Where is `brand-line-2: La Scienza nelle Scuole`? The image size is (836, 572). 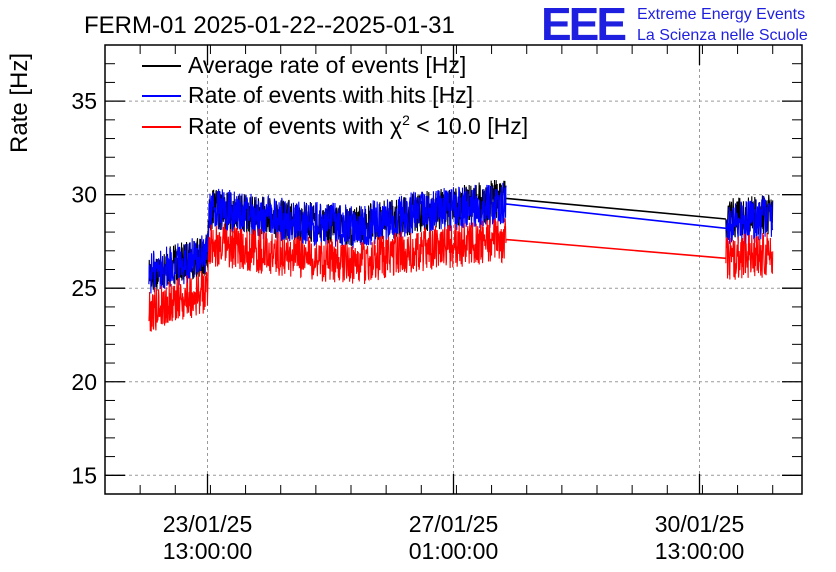 brand-line-2: La Scienza nelle Scuole is located at coordinates (722, 35).